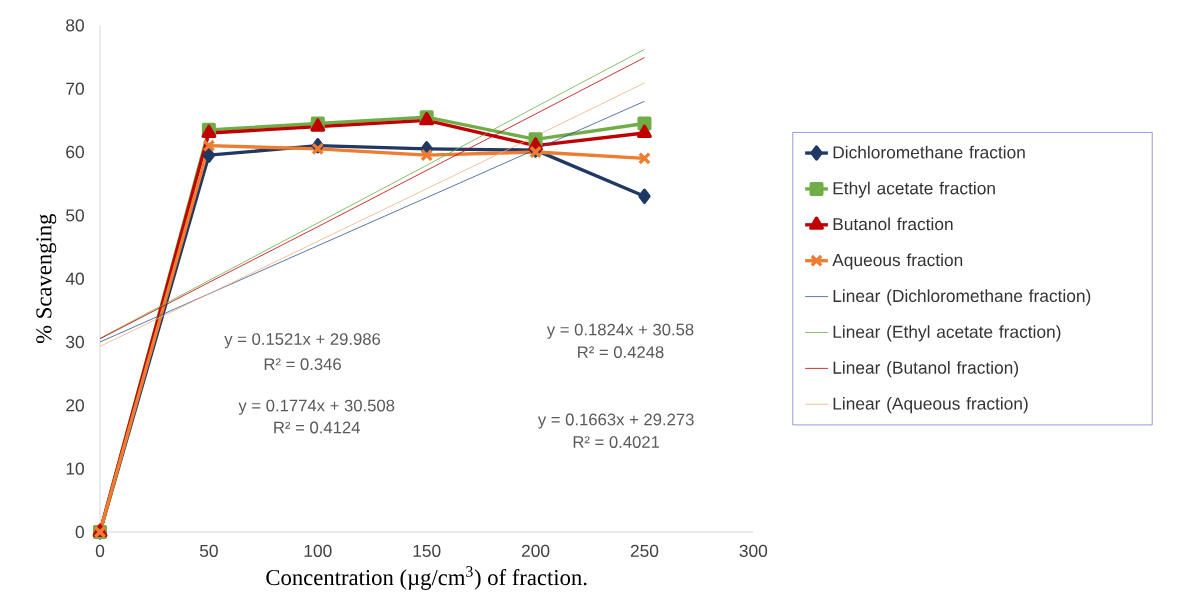 This screenshot has width=1196, height=592. What do you see at coordinates (427, 550) in the screenshot?
I see `x-tick-label: 150` at bounding box center [427, 550].